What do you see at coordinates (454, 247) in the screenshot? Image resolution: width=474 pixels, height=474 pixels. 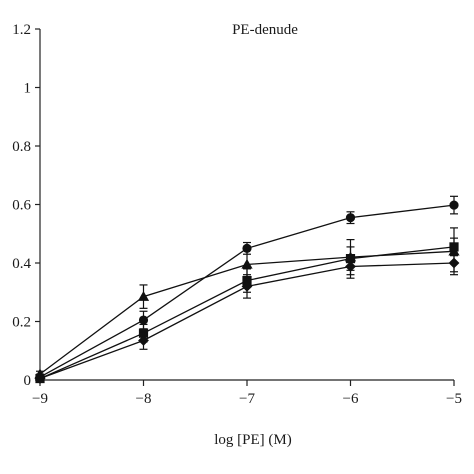 I see `data-point-square` at bounding box center [454, 247].